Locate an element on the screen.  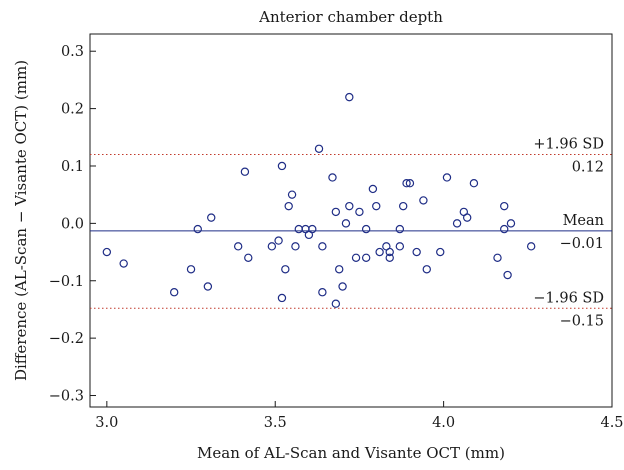
y-tick-label: 0.0 is located at coordinates (72, 224).